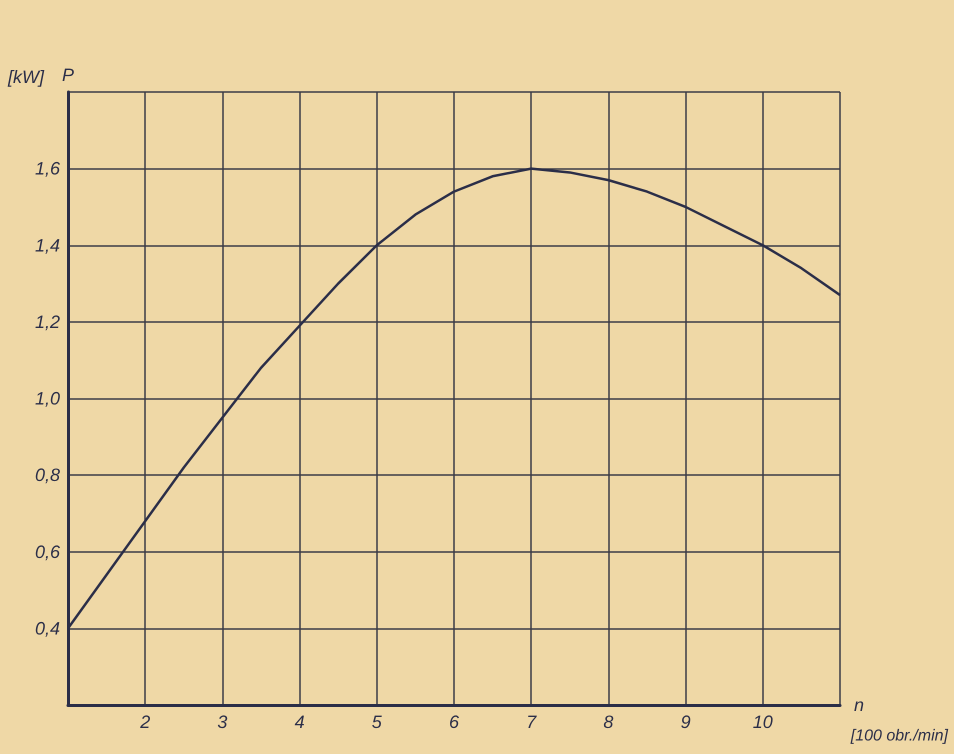  I want to click on text: [100 obr./min], so click(899, 736).